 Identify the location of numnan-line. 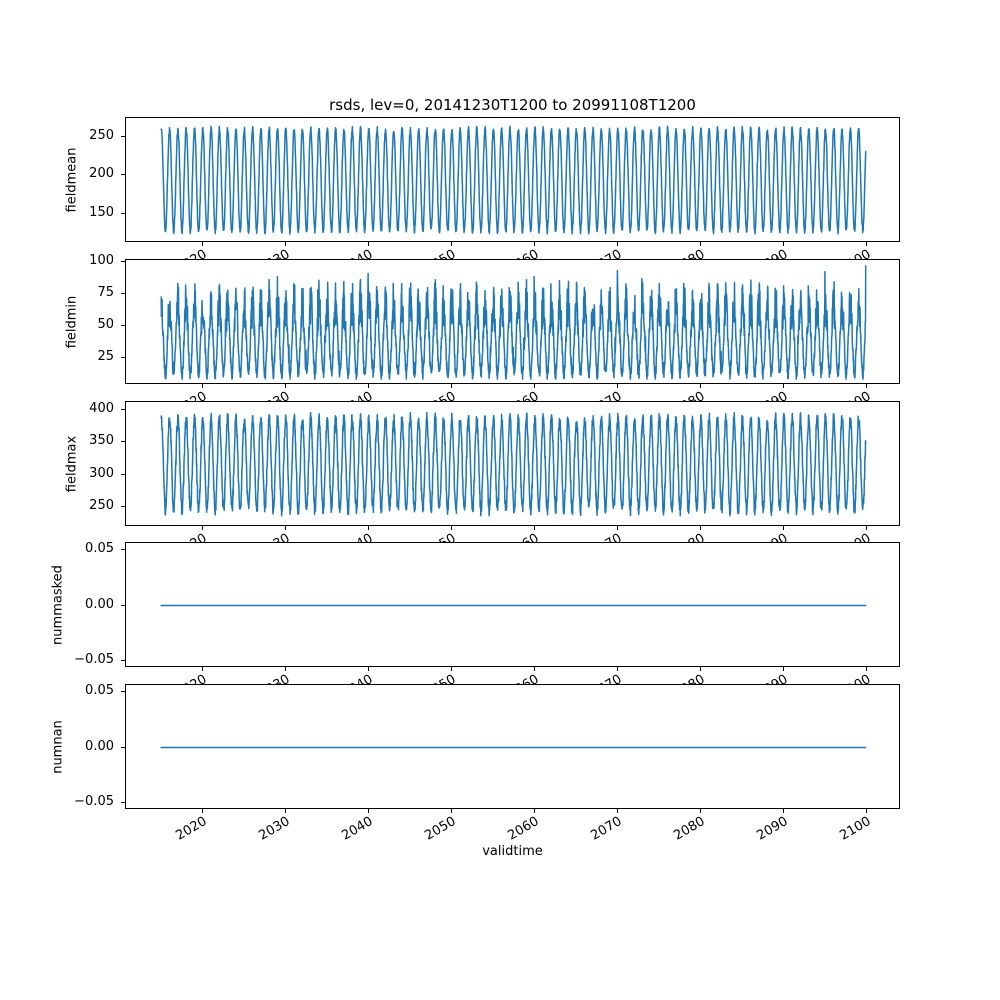
(513, 747).